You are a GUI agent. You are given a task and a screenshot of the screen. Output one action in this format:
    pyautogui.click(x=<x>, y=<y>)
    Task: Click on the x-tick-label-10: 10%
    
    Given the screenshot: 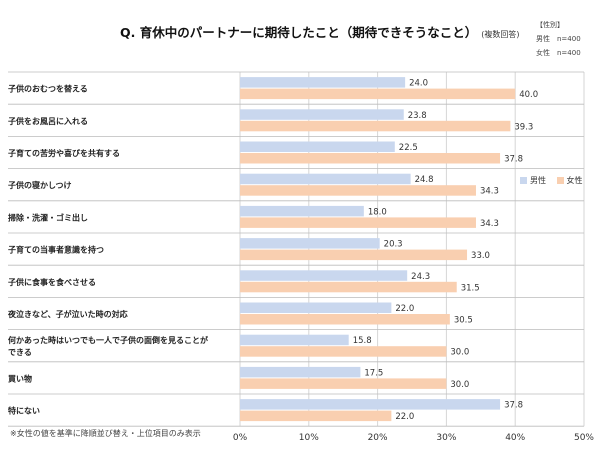 What is the action you would take?
    pyautogui.click(x=309, y=438)
    